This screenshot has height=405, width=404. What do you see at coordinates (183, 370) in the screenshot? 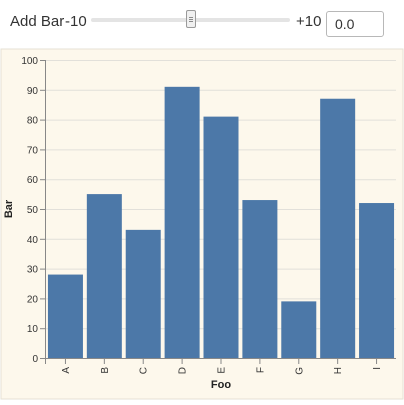
I see `x-tick-label: D` at bounding box center [183, 370].